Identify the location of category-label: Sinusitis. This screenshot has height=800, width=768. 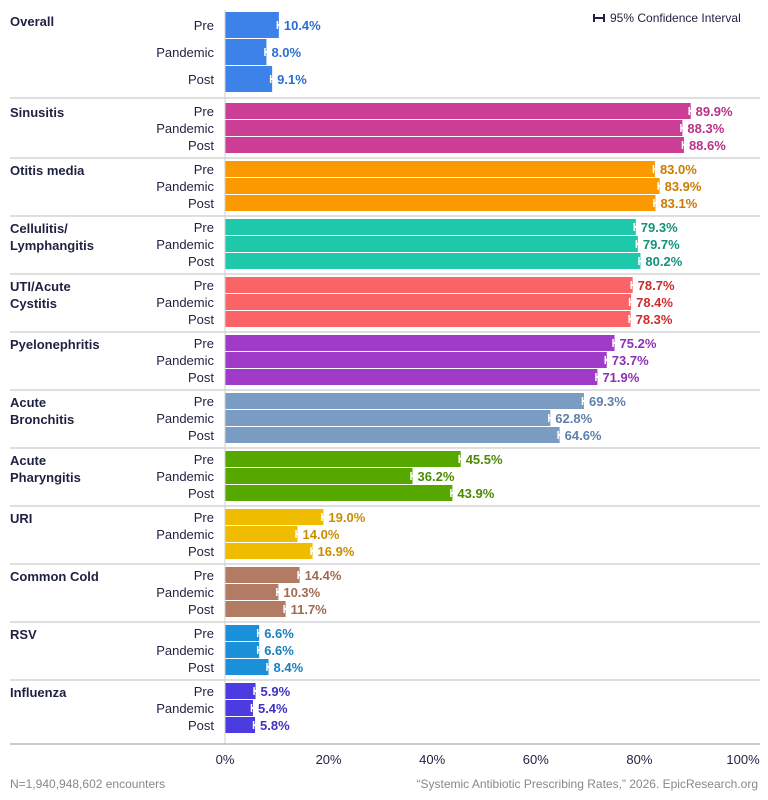
(37, 112).